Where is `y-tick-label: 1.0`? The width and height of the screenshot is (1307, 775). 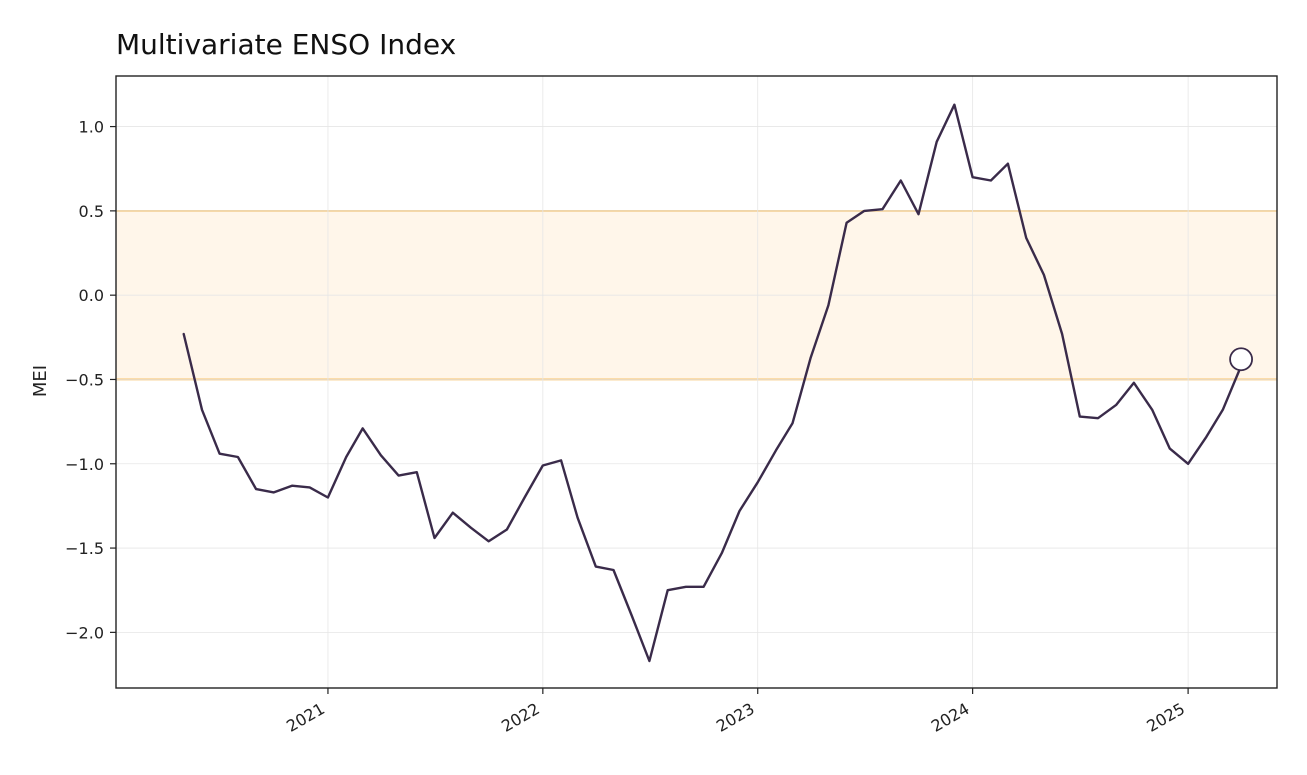
y-tick-label: 1.0 is located at coordinates (91, 127).